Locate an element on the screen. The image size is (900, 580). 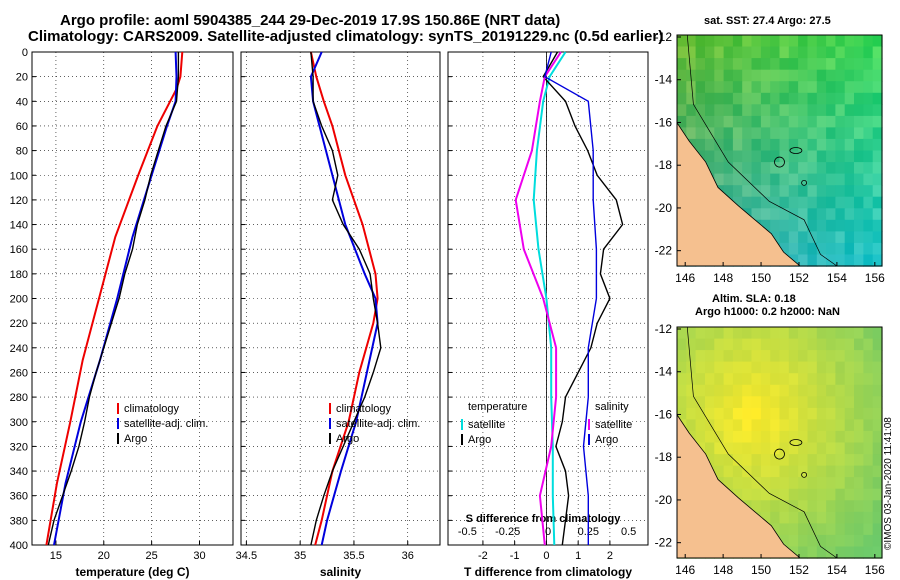
temp-legend-item: Argo is located at coordinates (135, 439).